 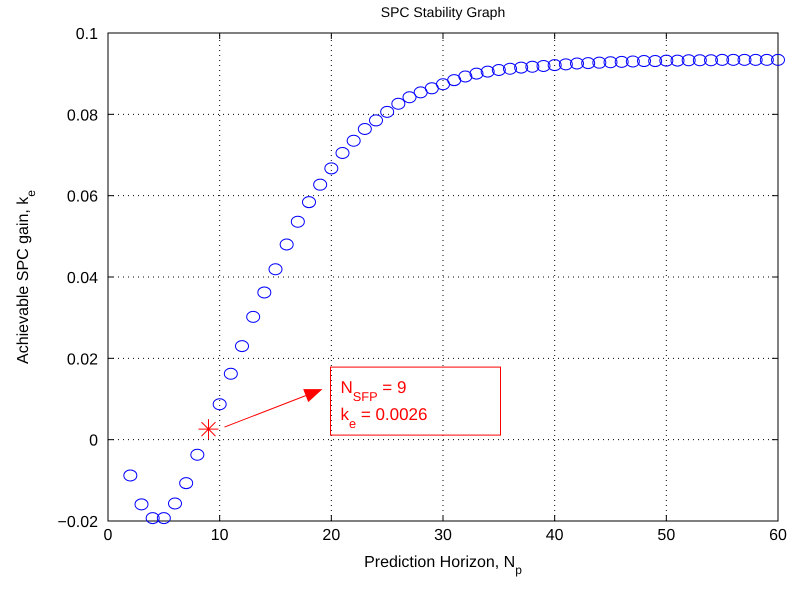 I want to click on x-tick-label: 0, so click(x=108, y=535).